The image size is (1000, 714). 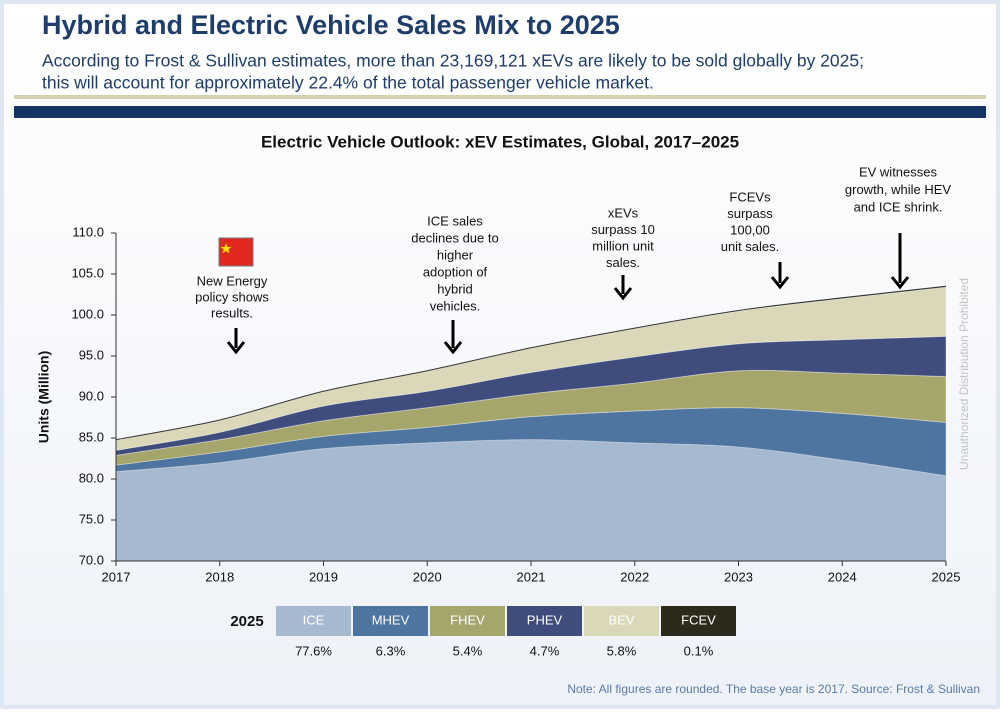 I want to click on china-flag, so click(x=236, y=252).